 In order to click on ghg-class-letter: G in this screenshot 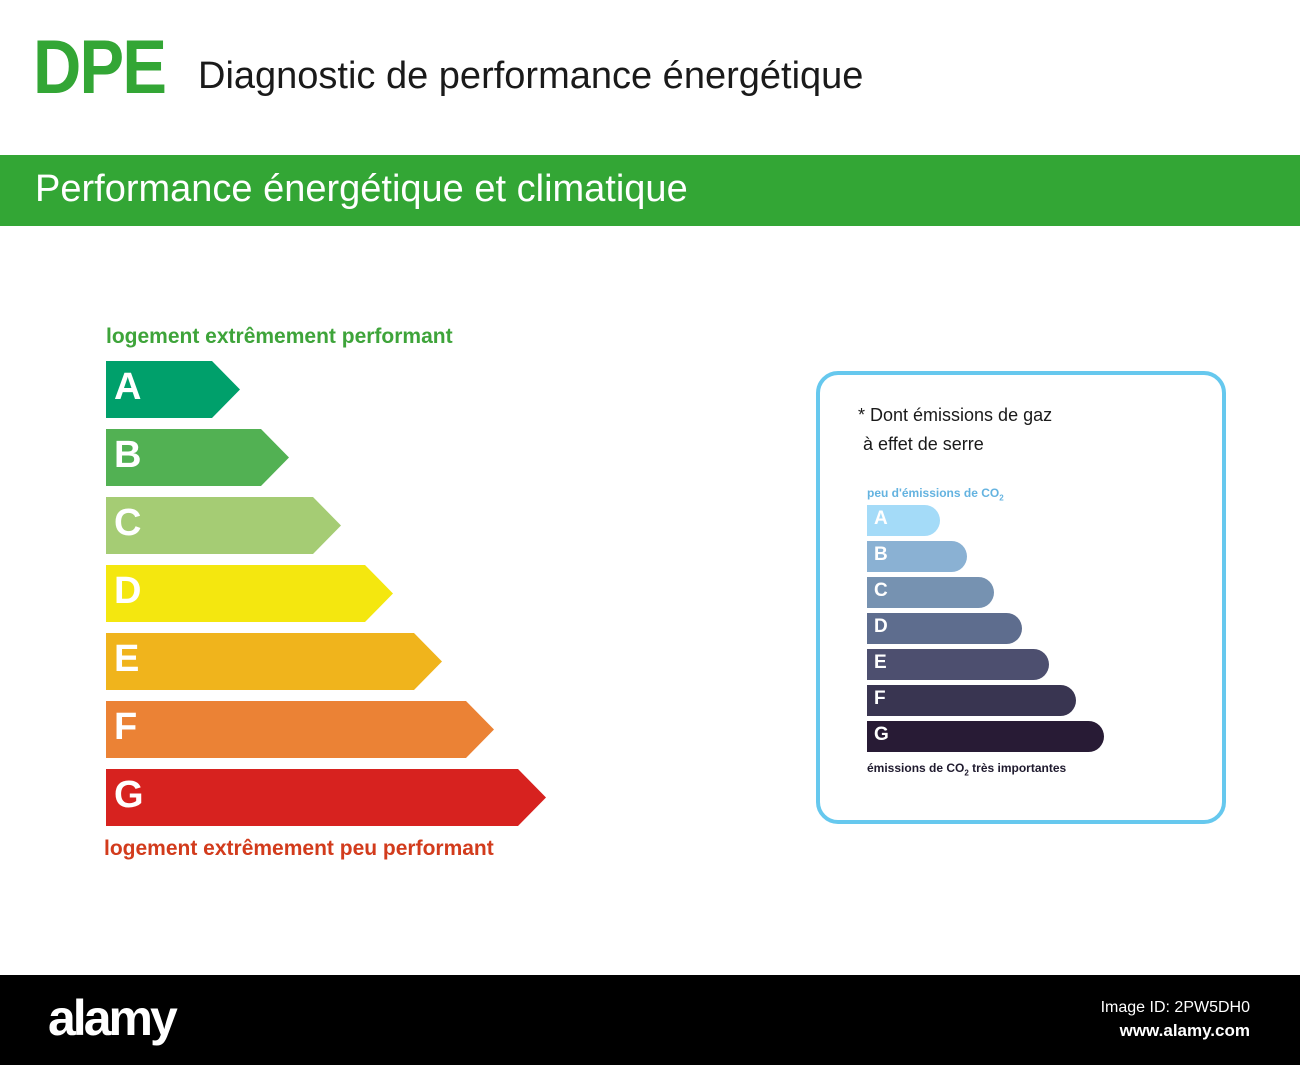, I will do `click(881, 734)`.